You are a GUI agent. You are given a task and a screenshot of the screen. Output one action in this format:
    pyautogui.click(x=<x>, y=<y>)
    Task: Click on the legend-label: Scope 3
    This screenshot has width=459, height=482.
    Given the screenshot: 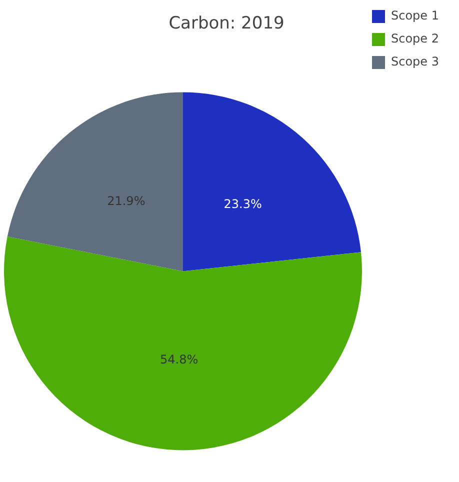 What is the action you would take?
    pyautogui.click(x=415, y=61)
    